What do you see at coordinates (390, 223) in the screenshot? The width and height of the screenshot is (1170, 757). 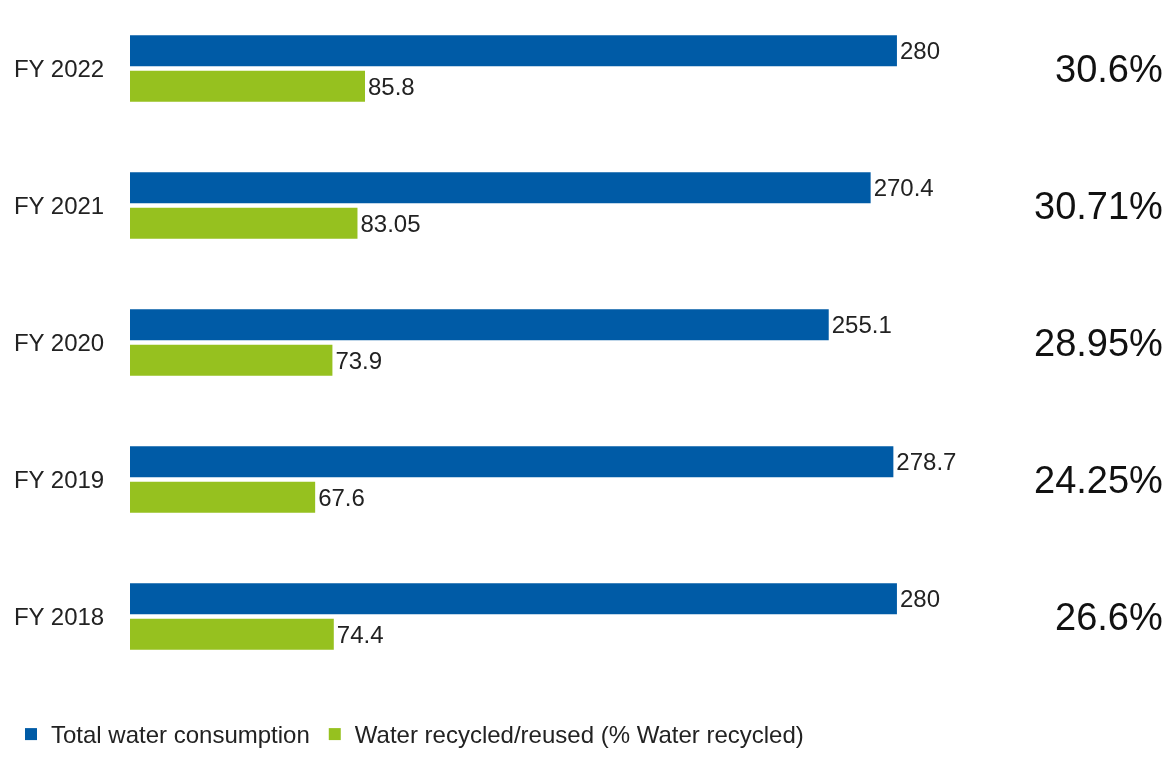 I see `data-label: 83.05` at bounding box center [390, 223].